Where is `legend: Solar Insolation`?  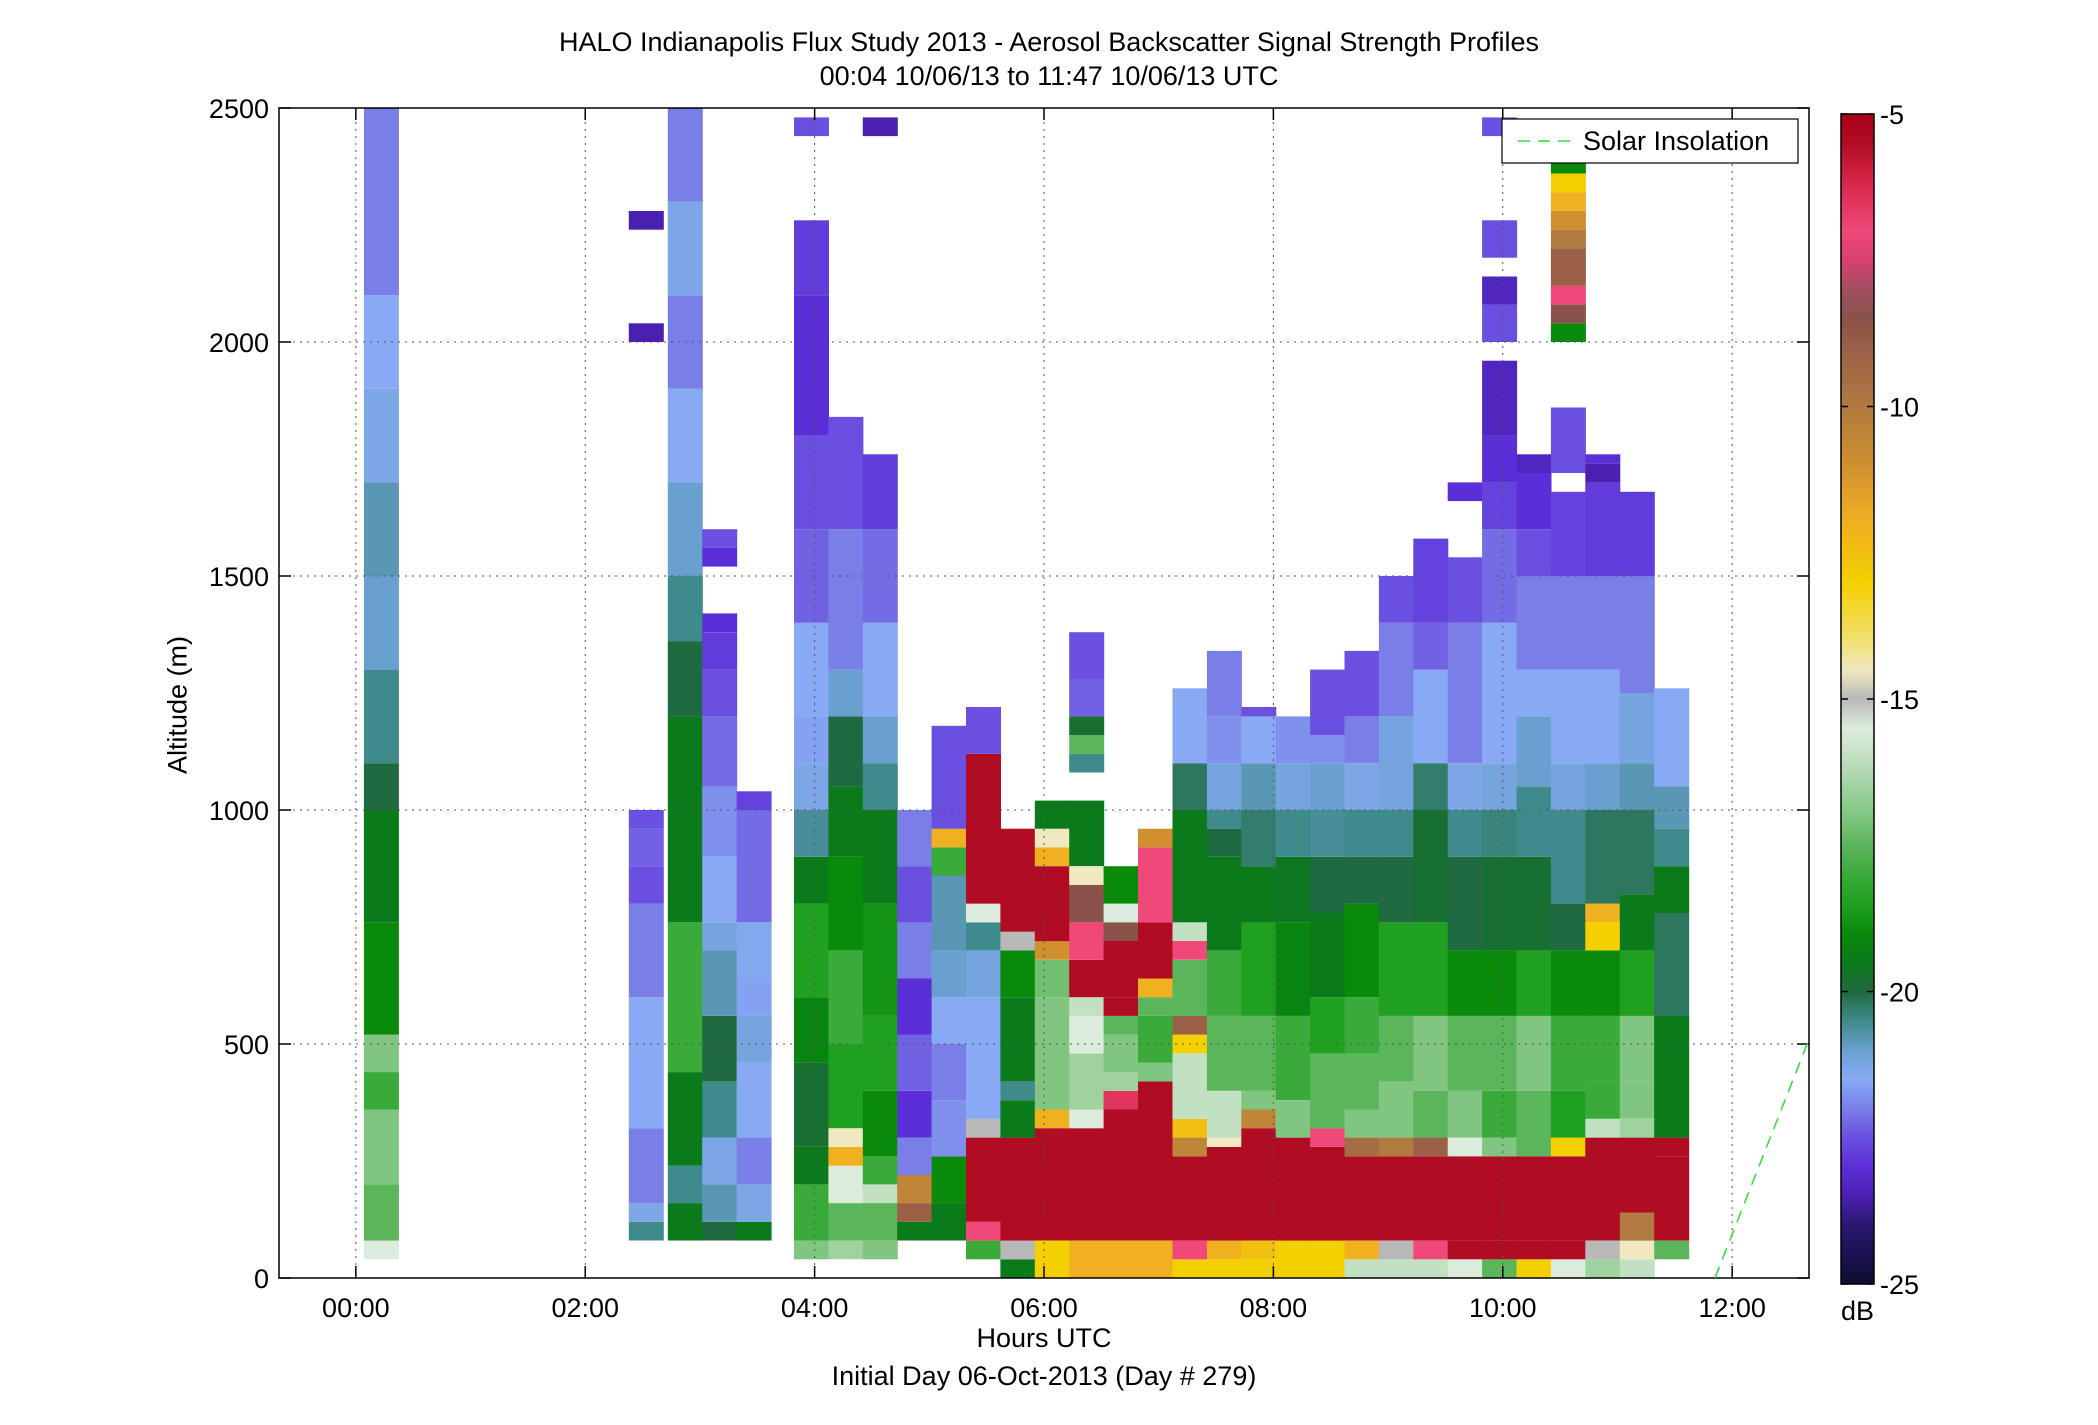
legend: Solar Insolation is located at coordinates (1650, 141).